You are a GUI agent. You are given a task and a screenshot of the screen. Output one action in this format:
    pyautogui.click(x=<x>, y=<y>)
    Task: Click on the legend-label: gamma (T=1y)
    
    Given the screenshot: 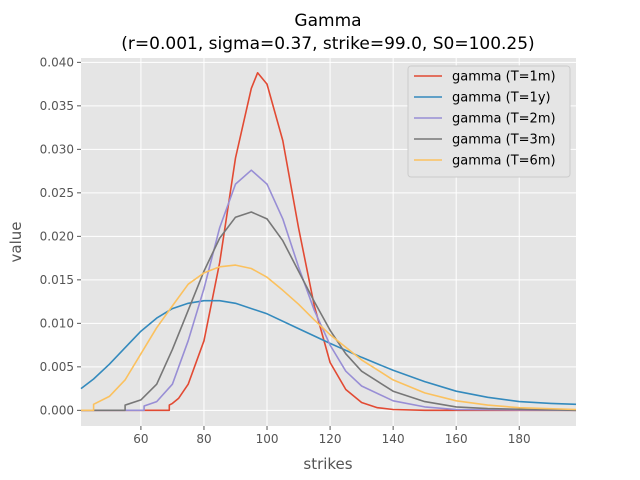 What is the action you would take?
    pyautogui.click(x=501, y=98)
    